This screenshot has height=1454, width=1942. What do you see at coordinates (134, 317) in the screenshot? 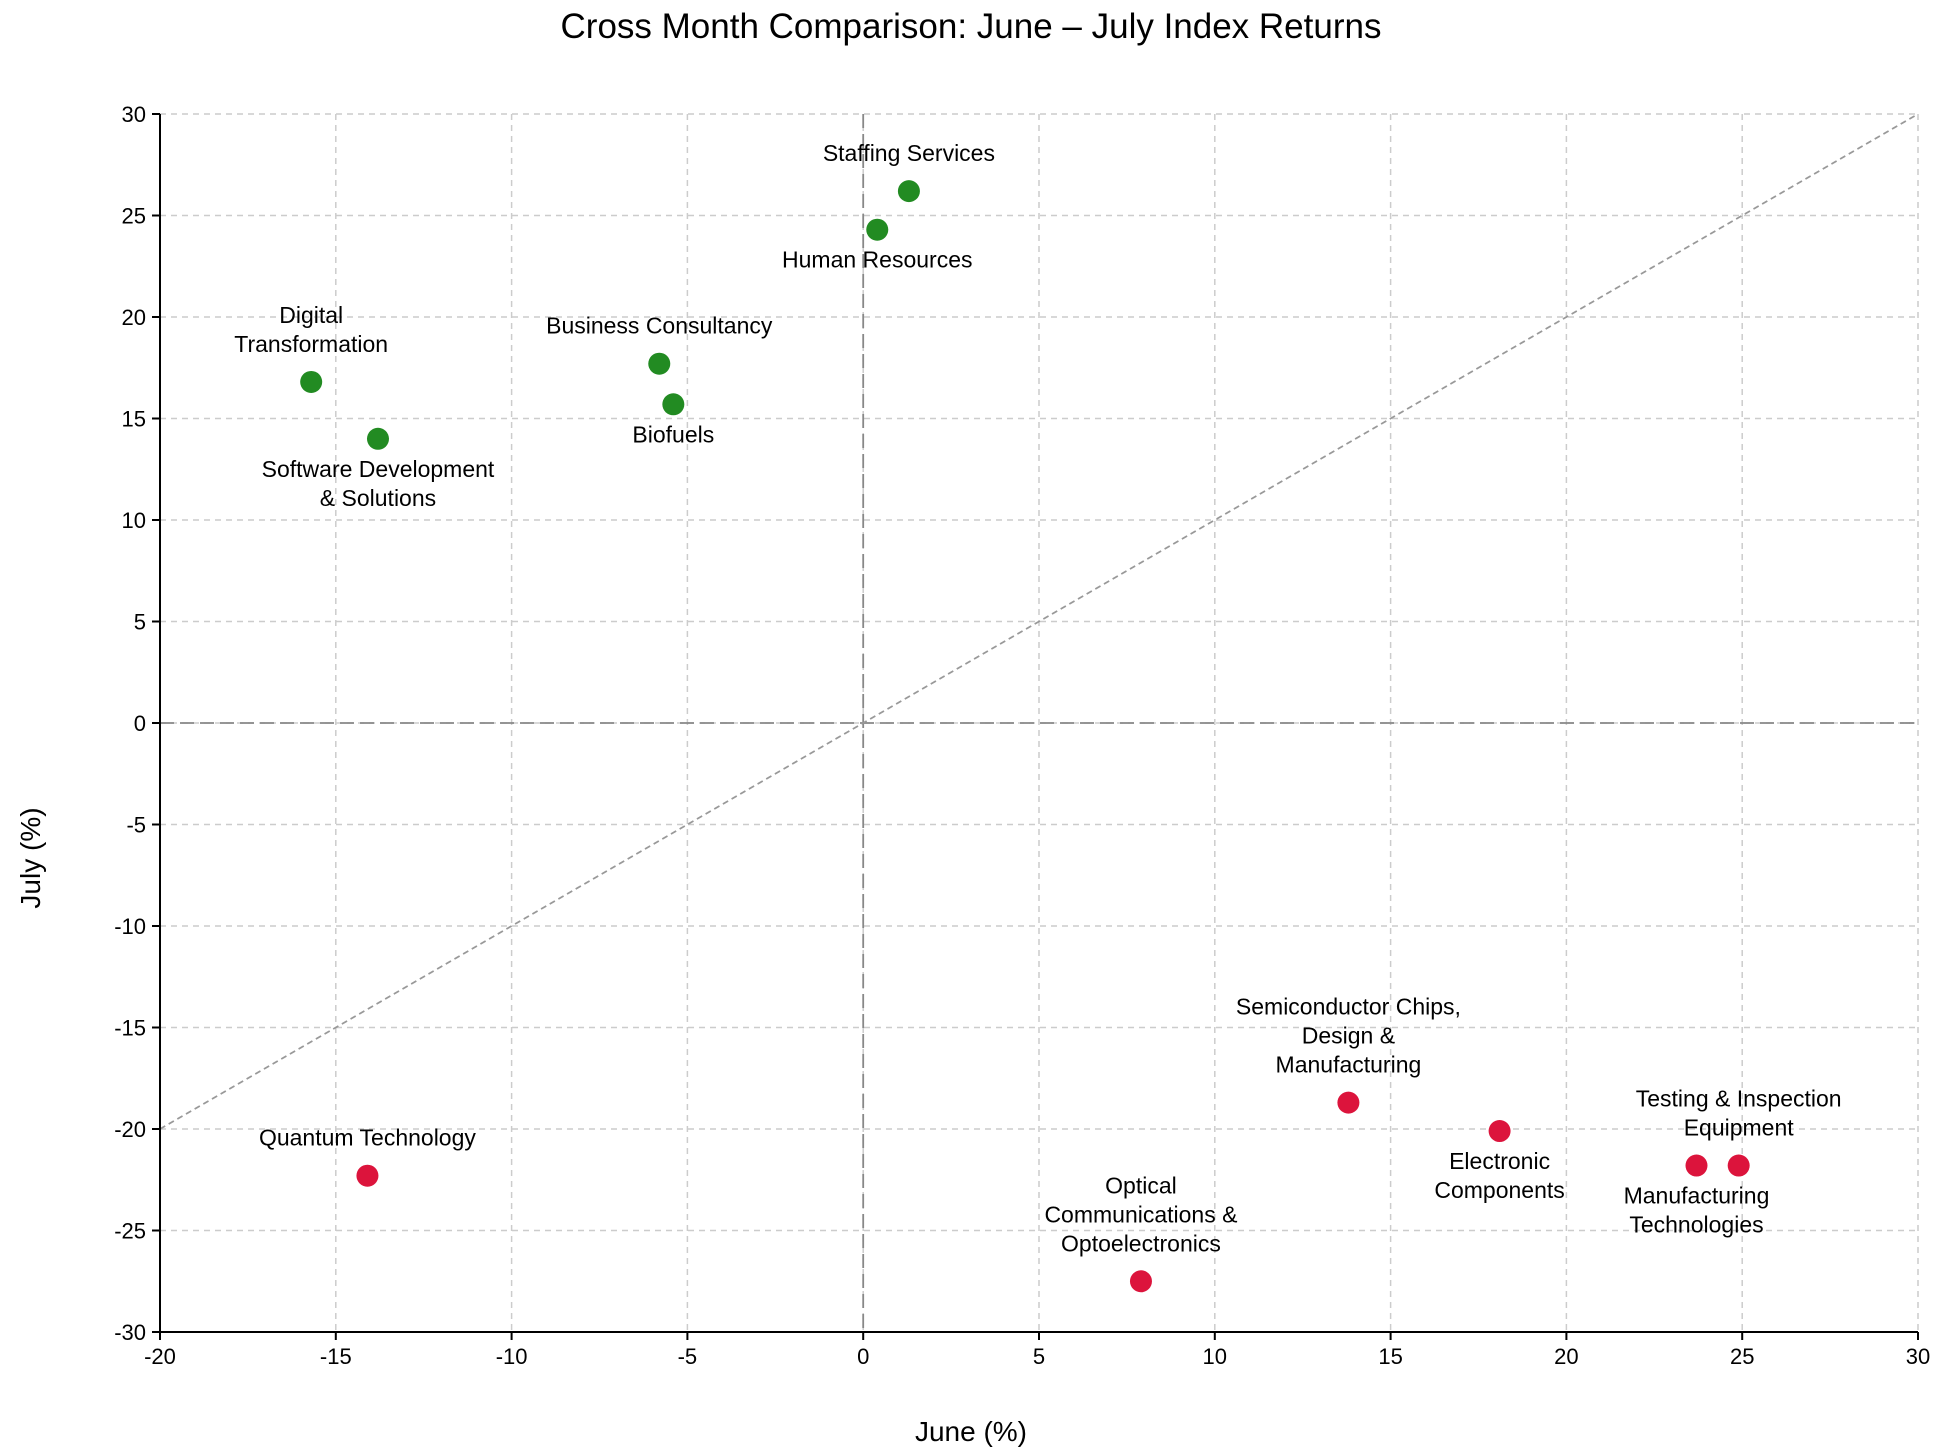
I see `y-tick-label: 20` at bounding box center [134, 317].